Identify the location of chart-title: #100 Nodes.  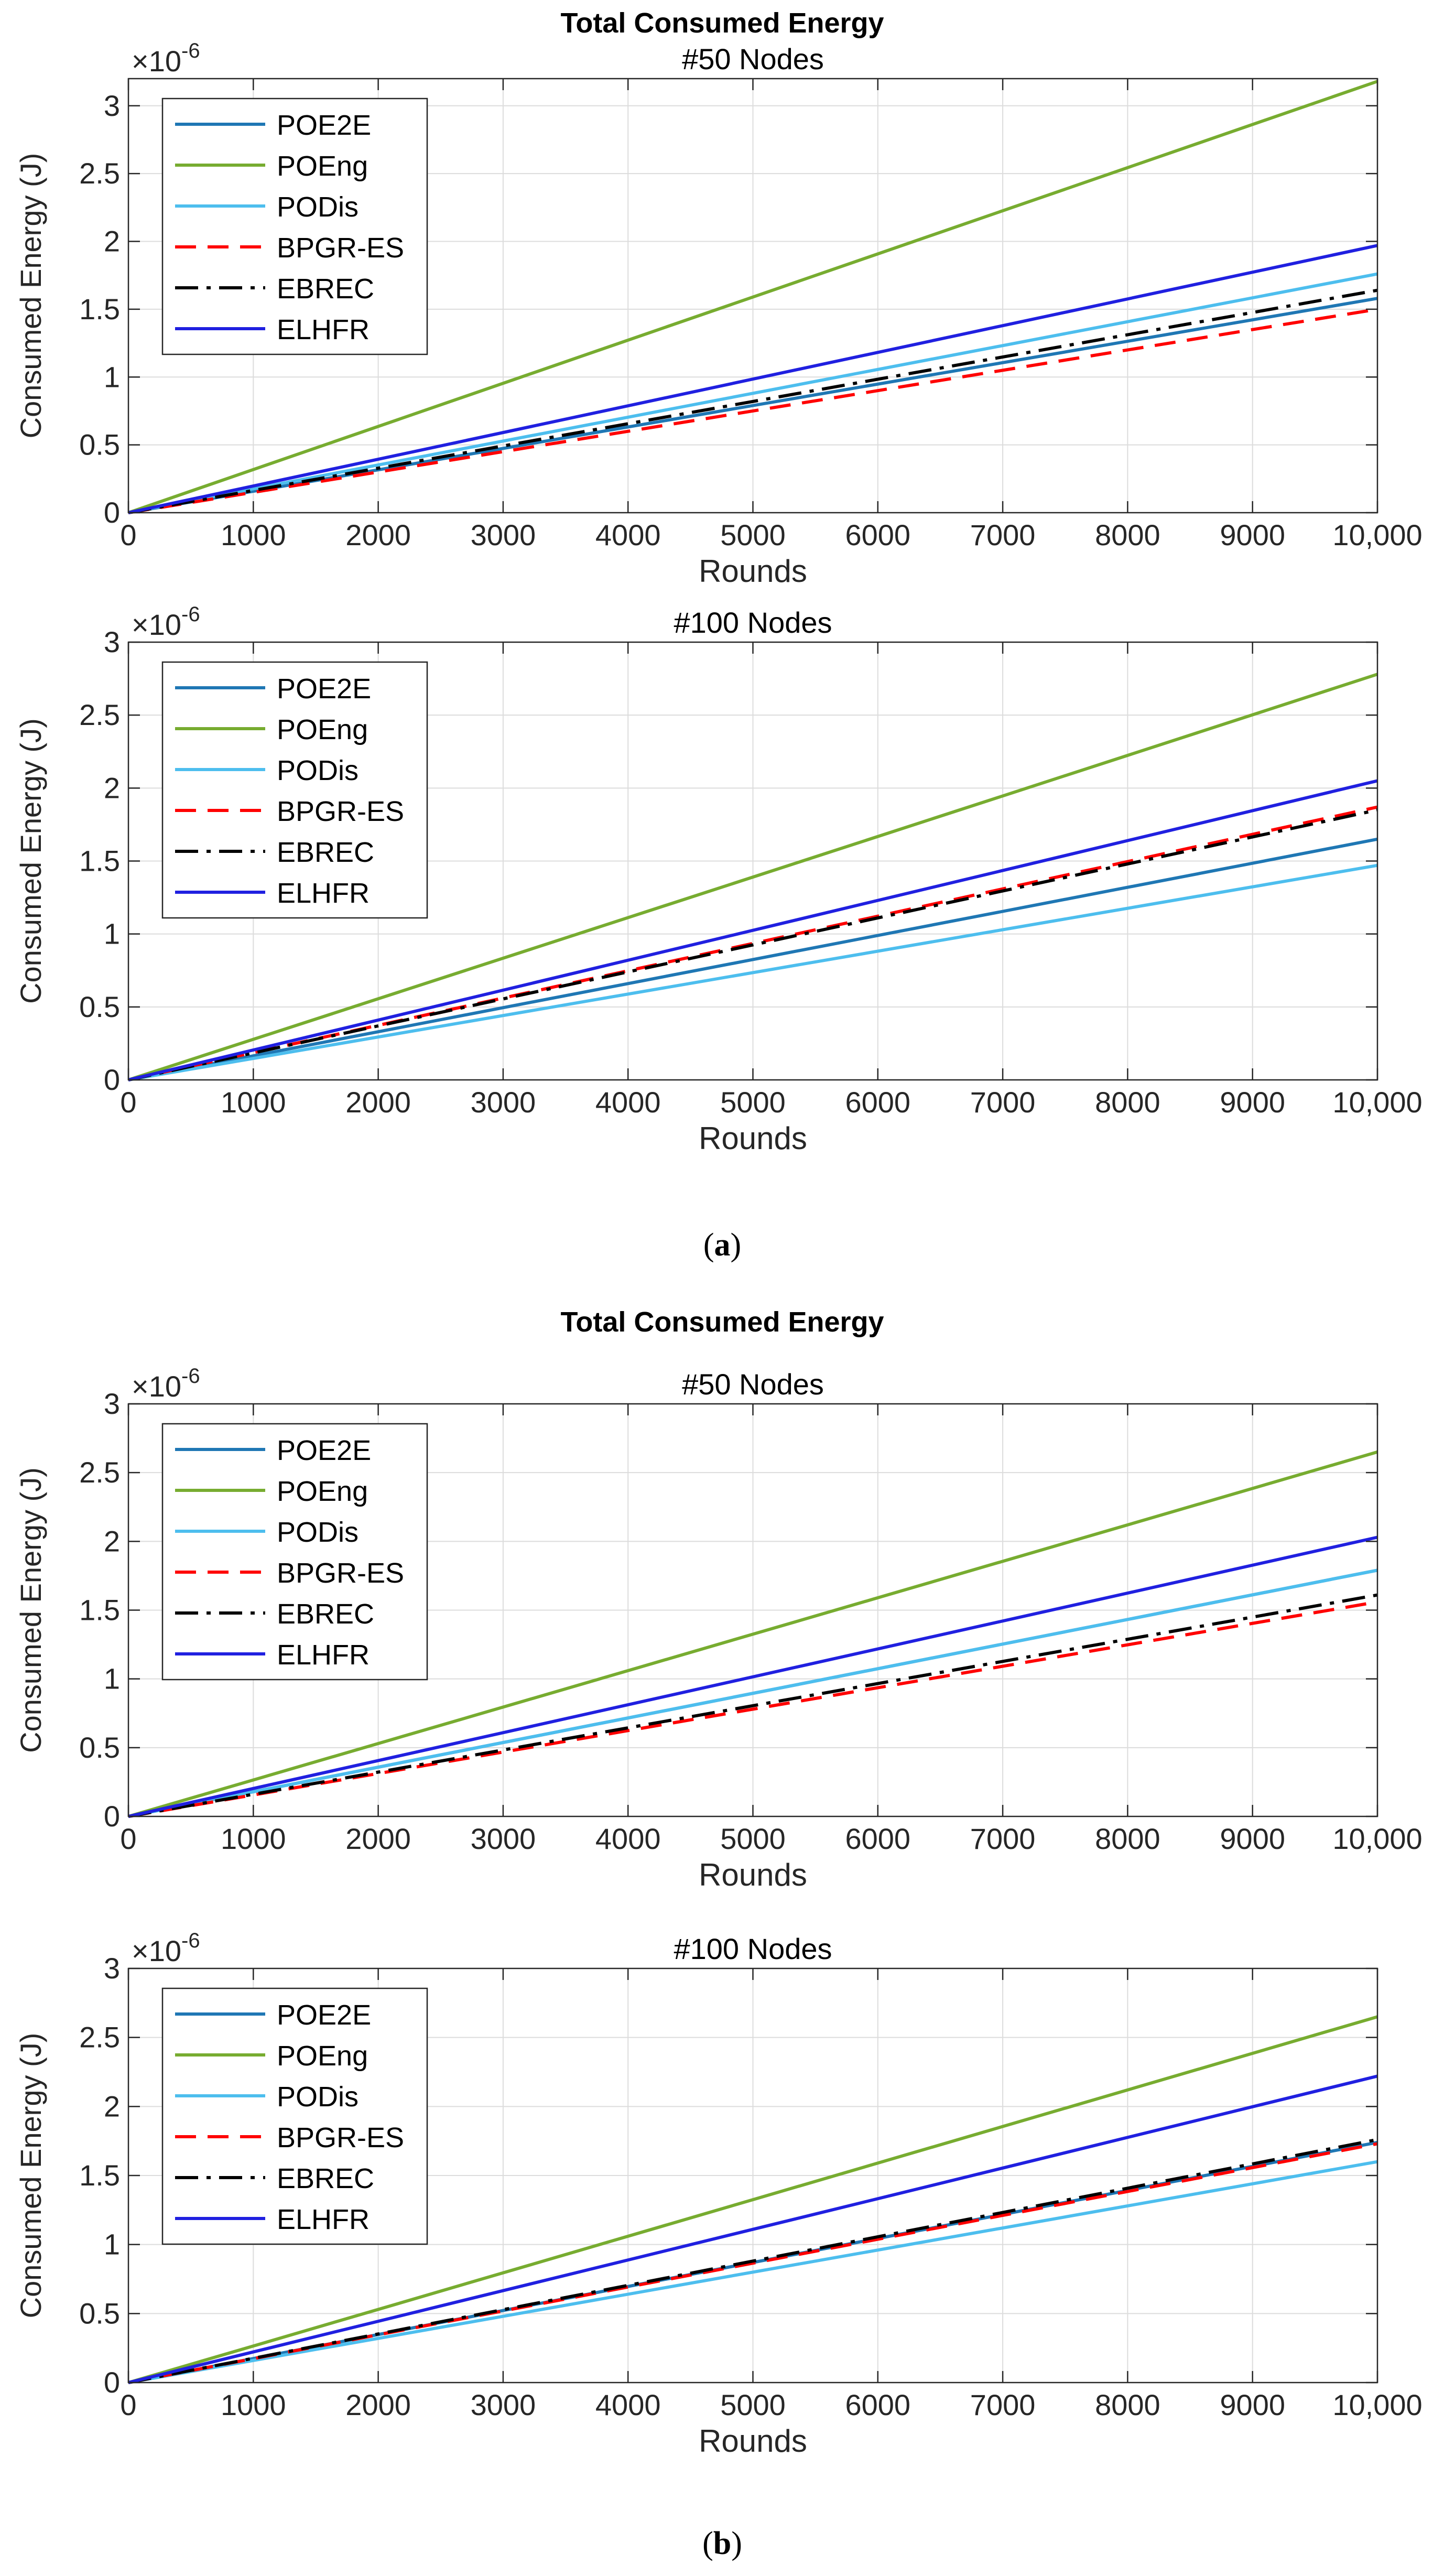
(753, 622).